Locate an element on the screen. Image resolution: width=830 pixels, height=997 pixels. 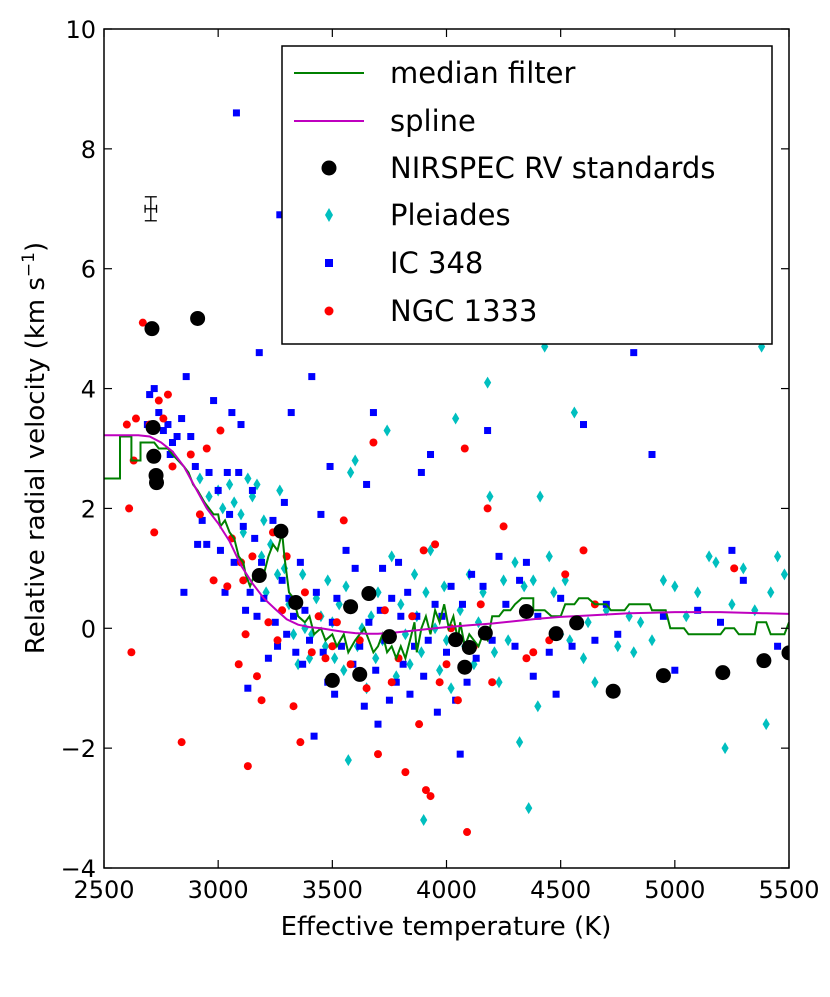
legend-ic348-marker is located at coordinates (329, 263).